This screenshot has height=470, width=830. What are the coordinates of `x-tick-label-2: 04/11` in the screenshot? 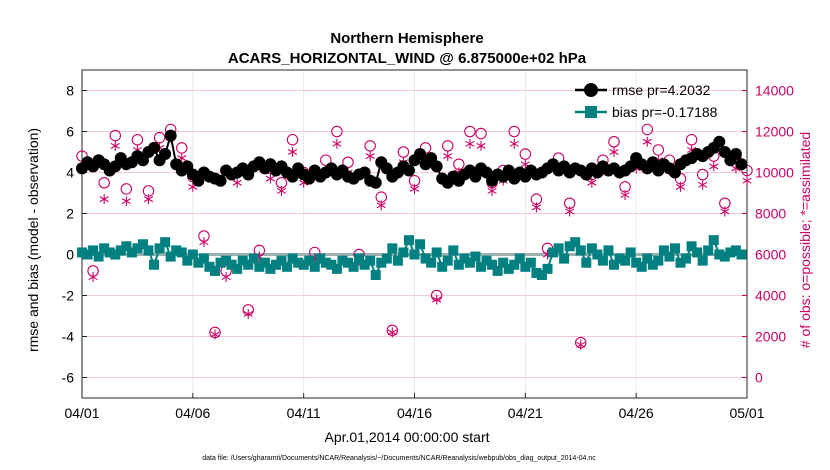 It's located at (304, 413).